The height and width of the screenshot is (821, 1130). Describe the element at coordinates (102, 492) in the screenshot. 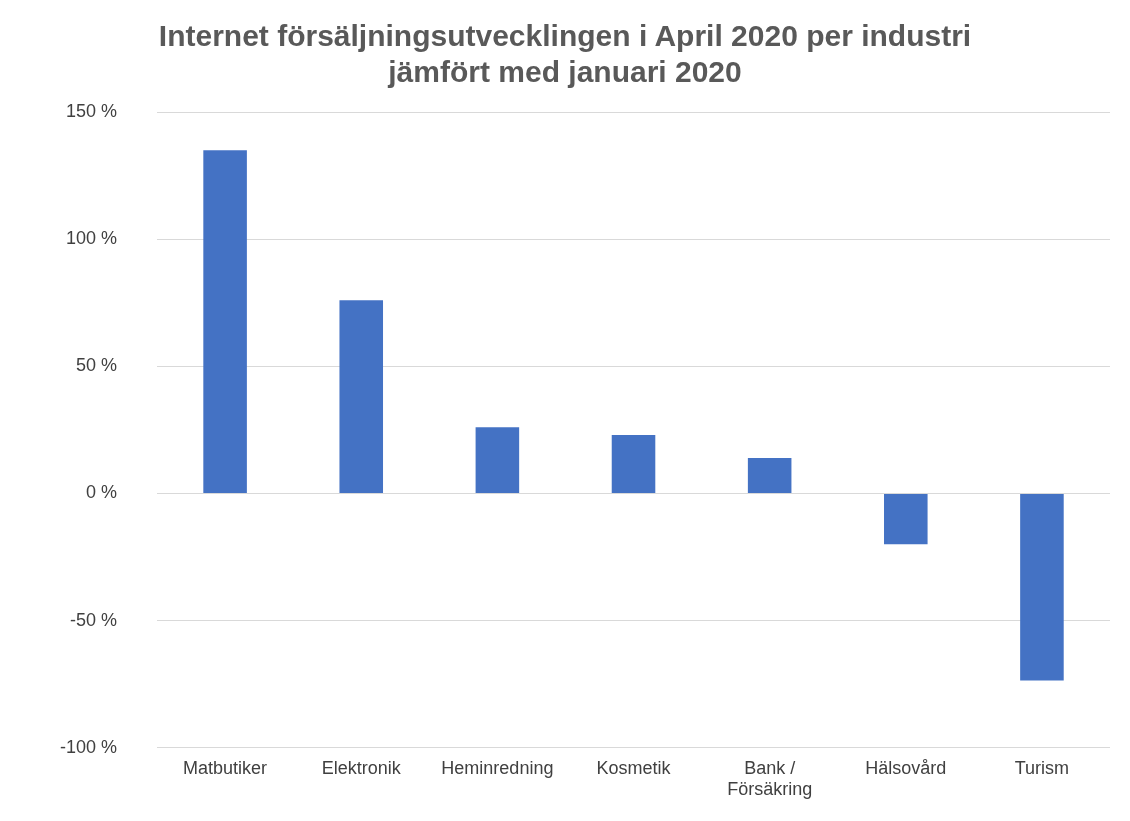

I see `y-tick-label: 0 %` at that location.